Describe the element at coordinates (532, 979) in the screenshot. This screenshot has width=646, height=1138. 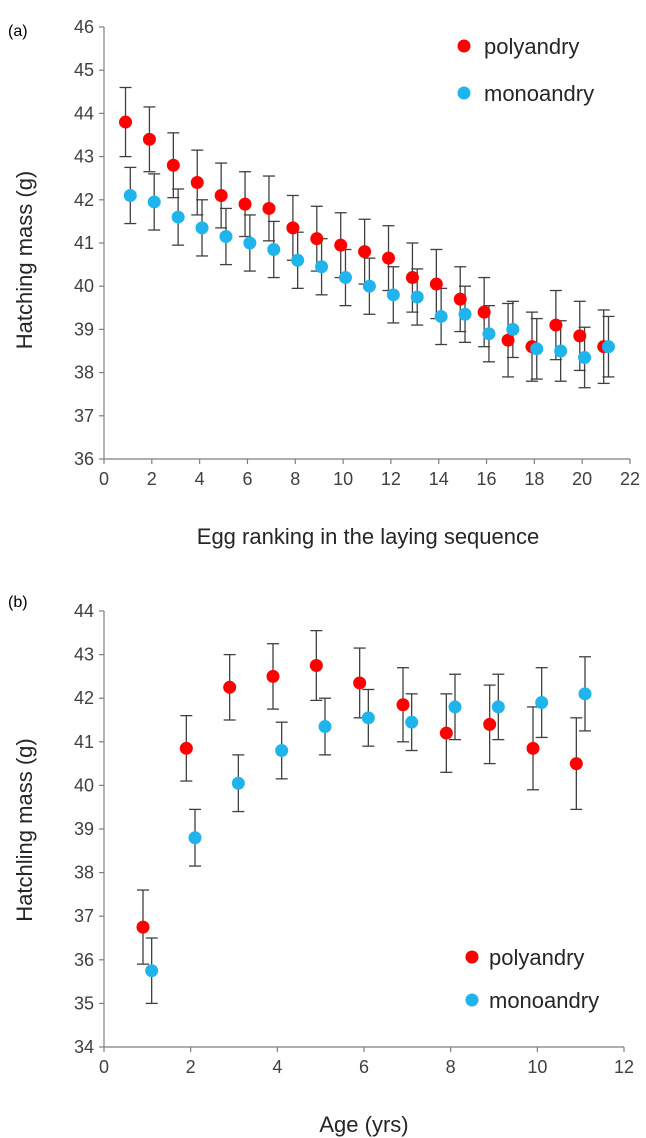
I see `panel-b-legend: polyandry monoandry` at that location.